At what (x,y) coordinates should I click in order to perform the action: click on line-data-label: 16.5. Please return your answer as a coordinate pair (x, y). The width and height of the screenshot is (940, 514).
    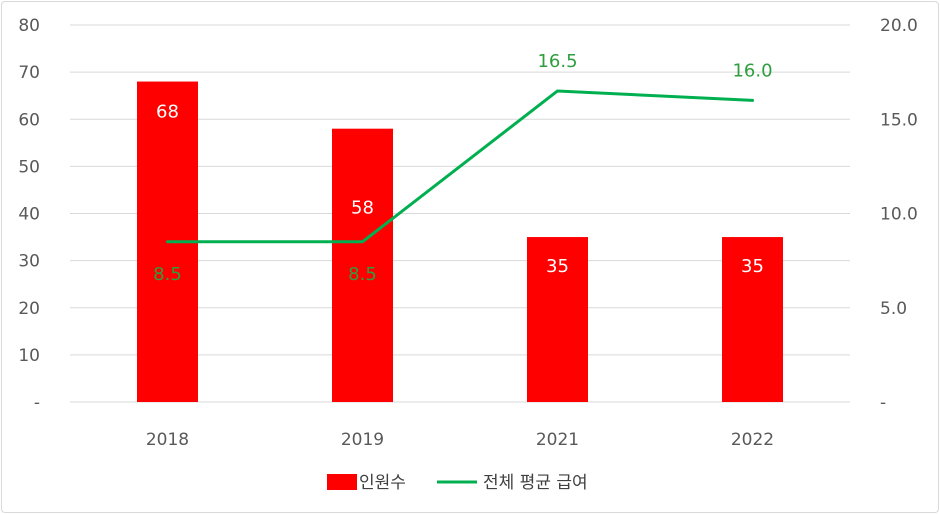
    Looking at the image, I should click on (557, 61).